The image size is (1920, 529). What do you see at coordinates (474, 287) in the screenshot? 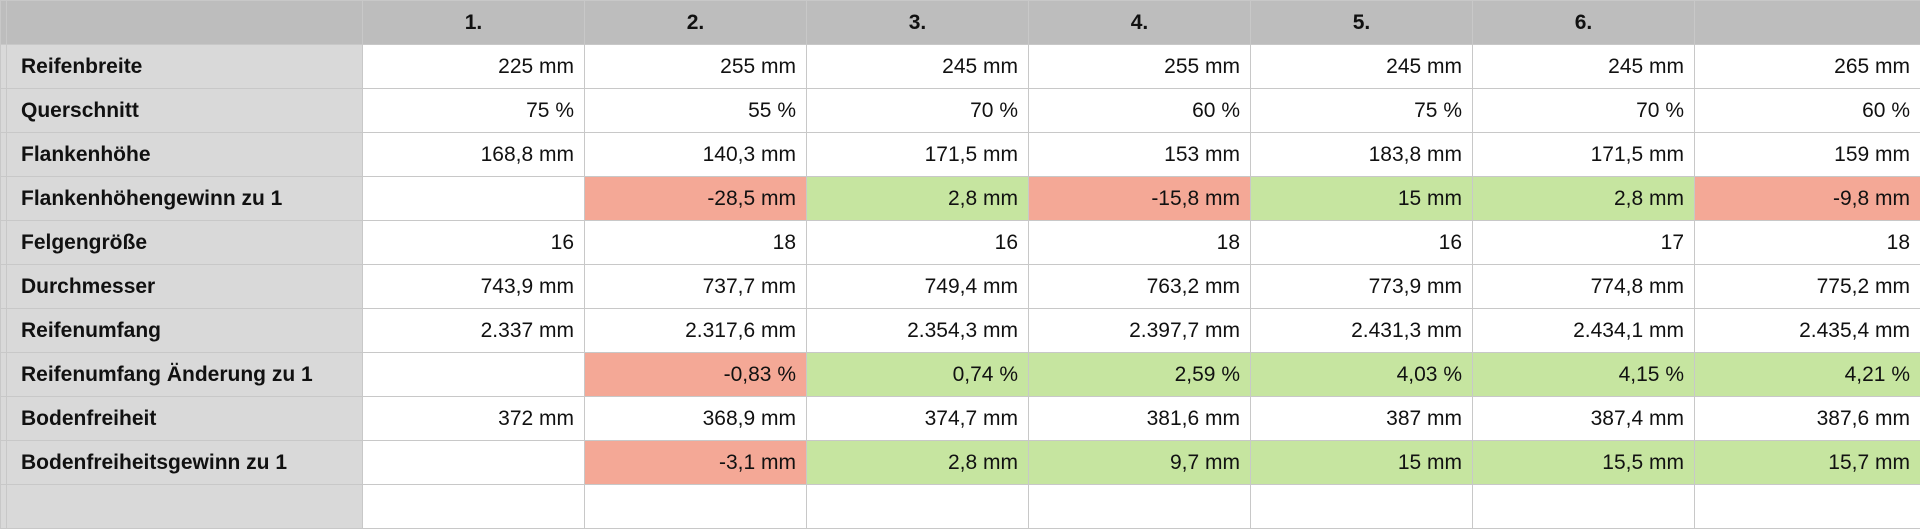
I see `data-cell: 743,9 mm` at bounding box center [474, 287].